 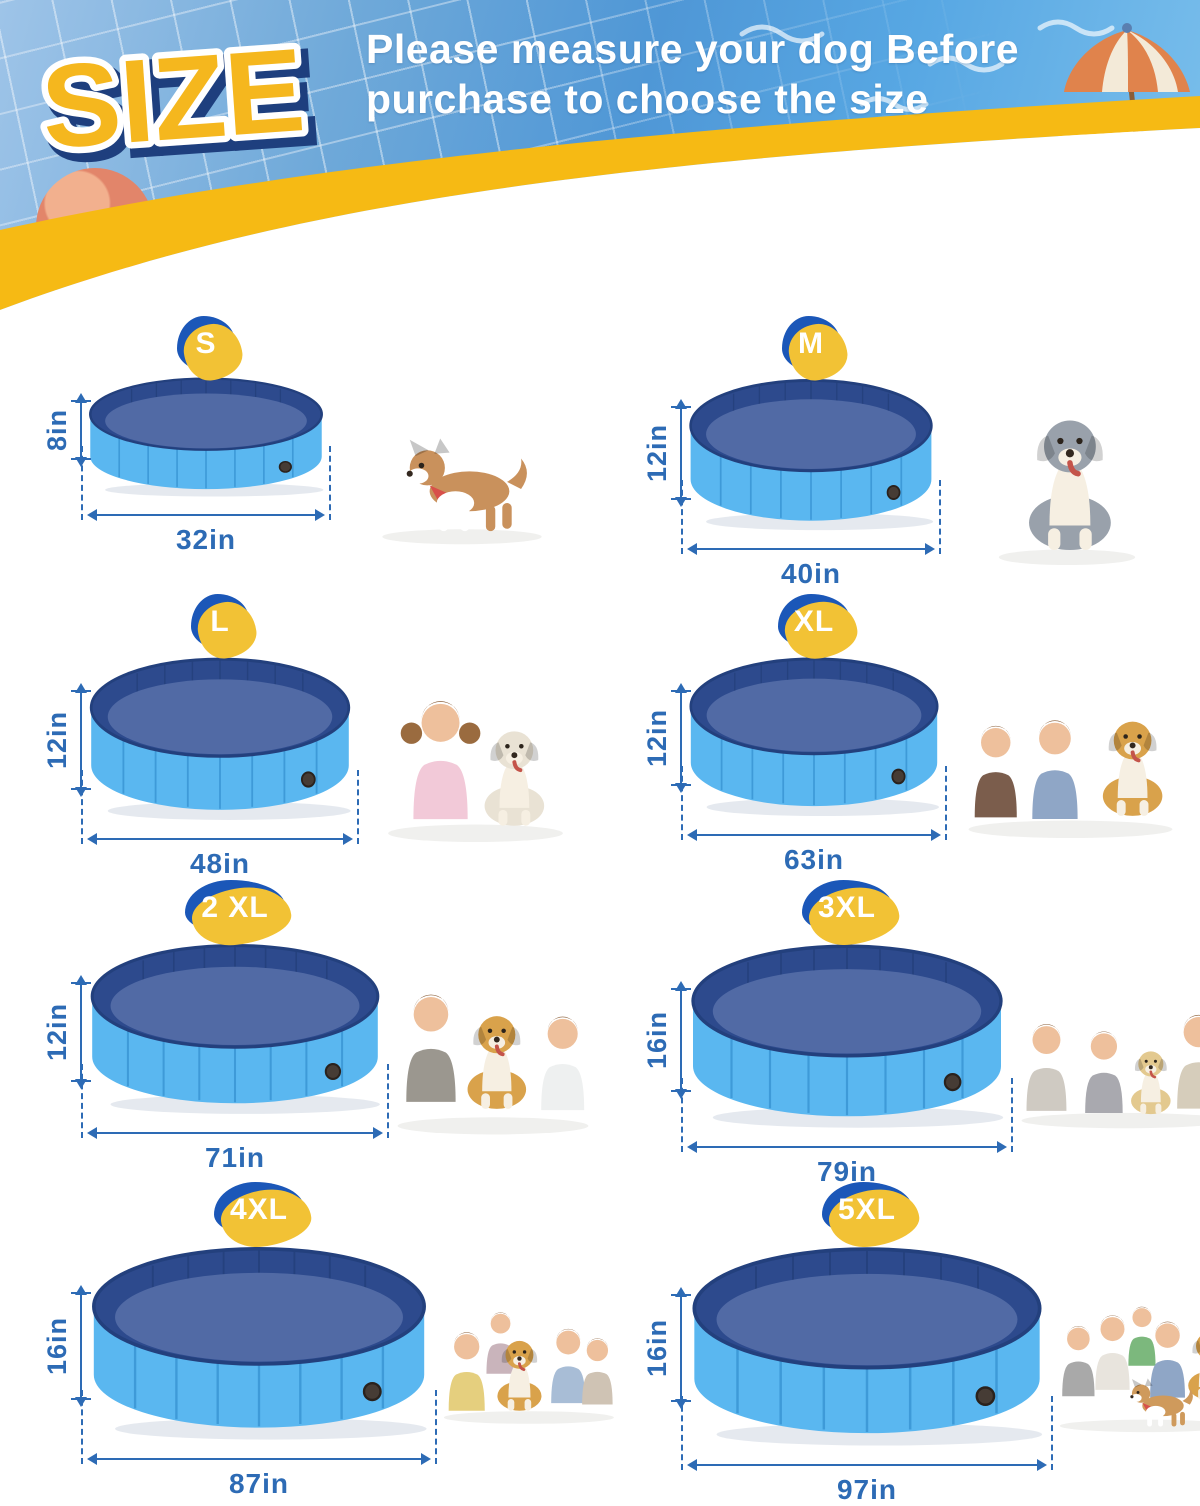 I want to click on header-subtitle-line1: Please measure your dog Before, so click(x=693, y=49).